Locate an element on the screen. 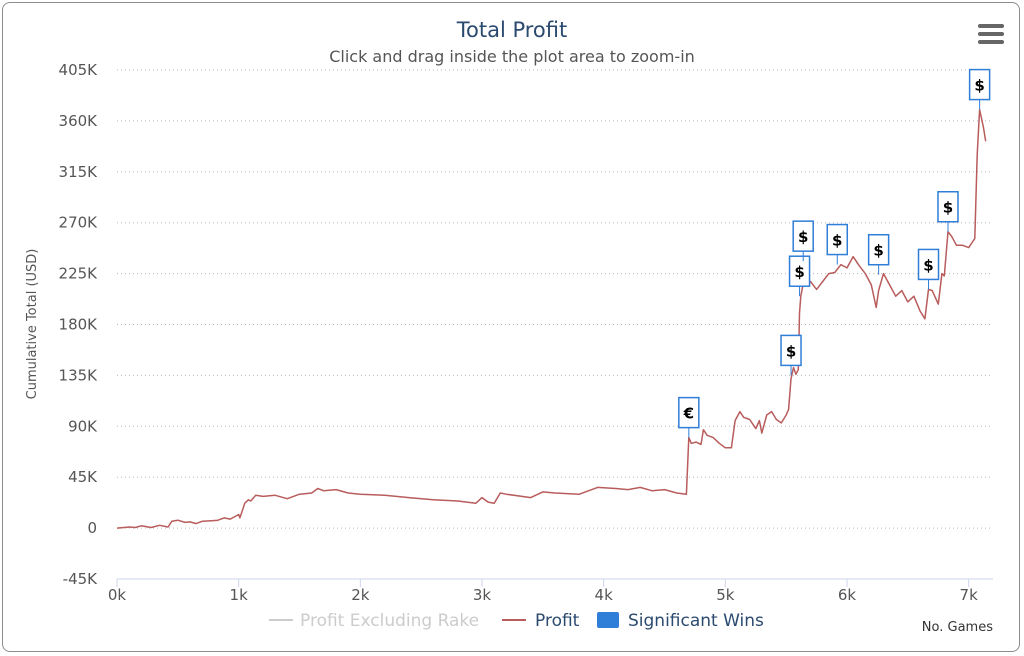 This screenshot has height=656, width=1024. x-tick-label: 5k is located at coordinates (725, 595).